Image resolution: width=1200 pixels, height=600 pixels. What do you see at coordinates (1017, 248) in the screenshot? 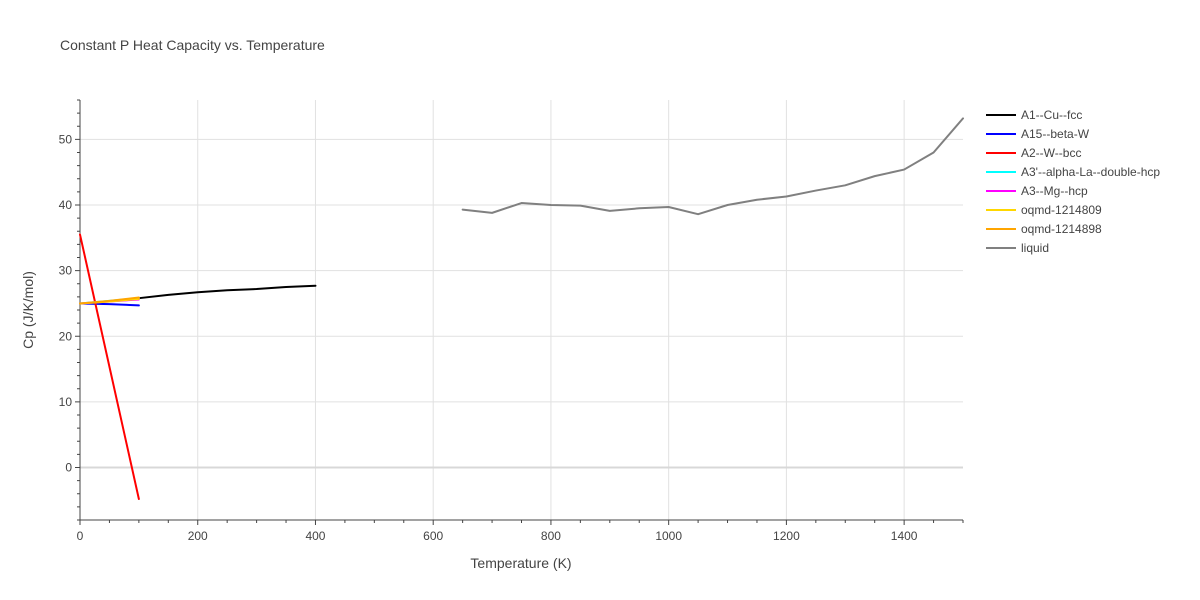
I see `legend-item: liquid` at bounding box center [1017, 248].